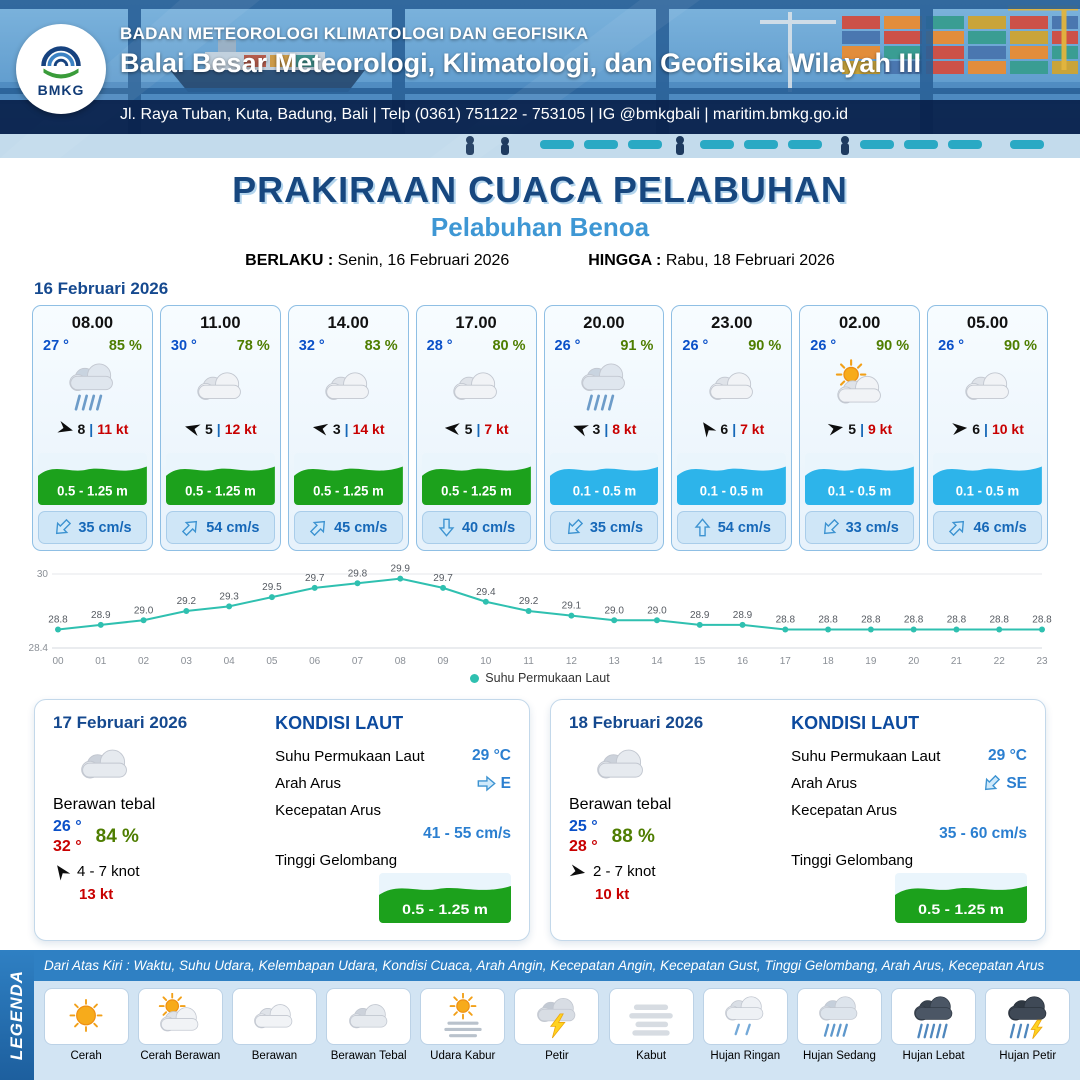  What do you see at coordinates (220, 346) in the screenshot?
I see `temp-humidity-row: 30 ° 78 %` at bounding box center [220, 346].